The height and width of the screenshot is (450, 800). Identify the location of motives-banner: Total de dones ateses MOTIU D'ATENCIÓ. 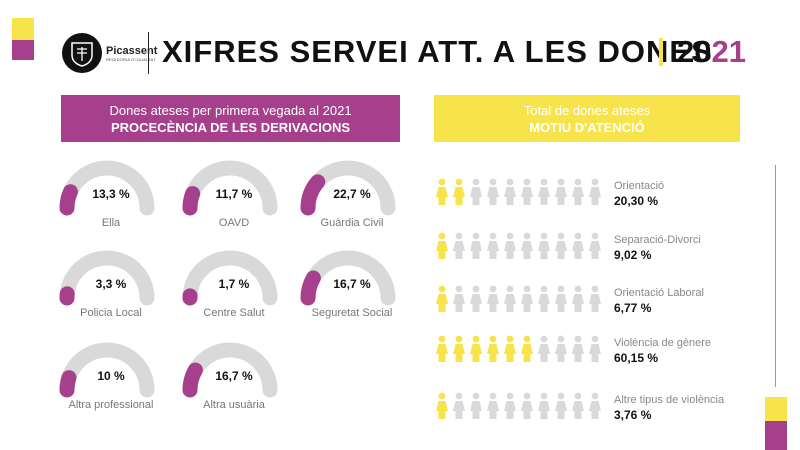
(587, 118).